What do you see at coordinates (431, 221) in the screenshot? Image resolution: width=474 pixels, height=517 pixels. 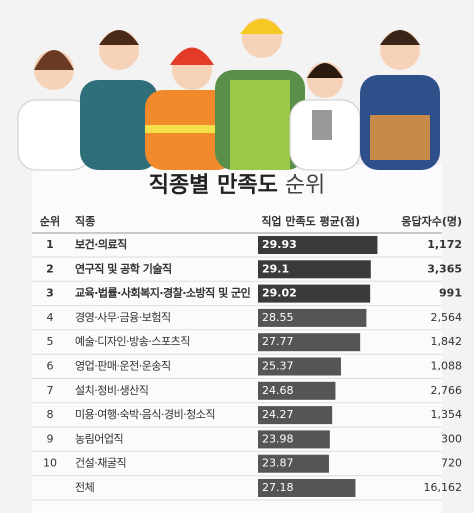 I see `column-header: 응답자수(명)` at bounding box center [431, 221].